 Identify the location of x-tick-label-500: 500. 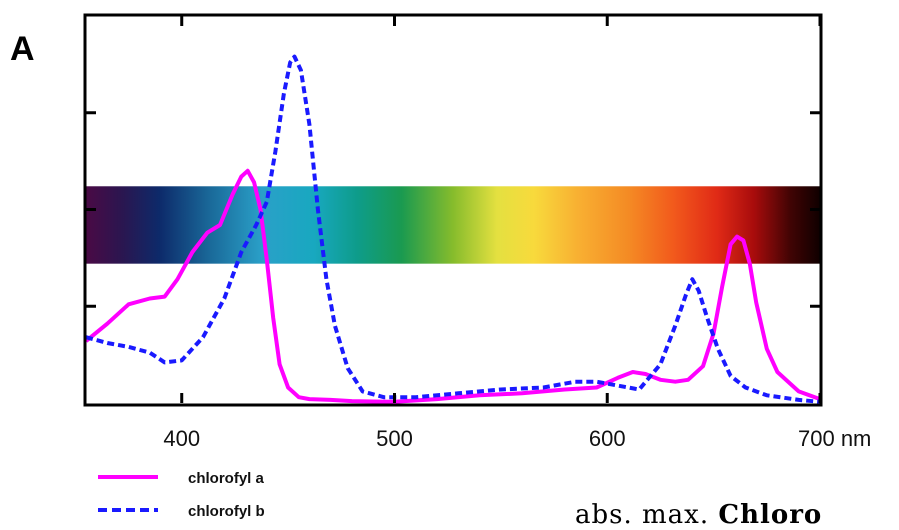
(394, 438).